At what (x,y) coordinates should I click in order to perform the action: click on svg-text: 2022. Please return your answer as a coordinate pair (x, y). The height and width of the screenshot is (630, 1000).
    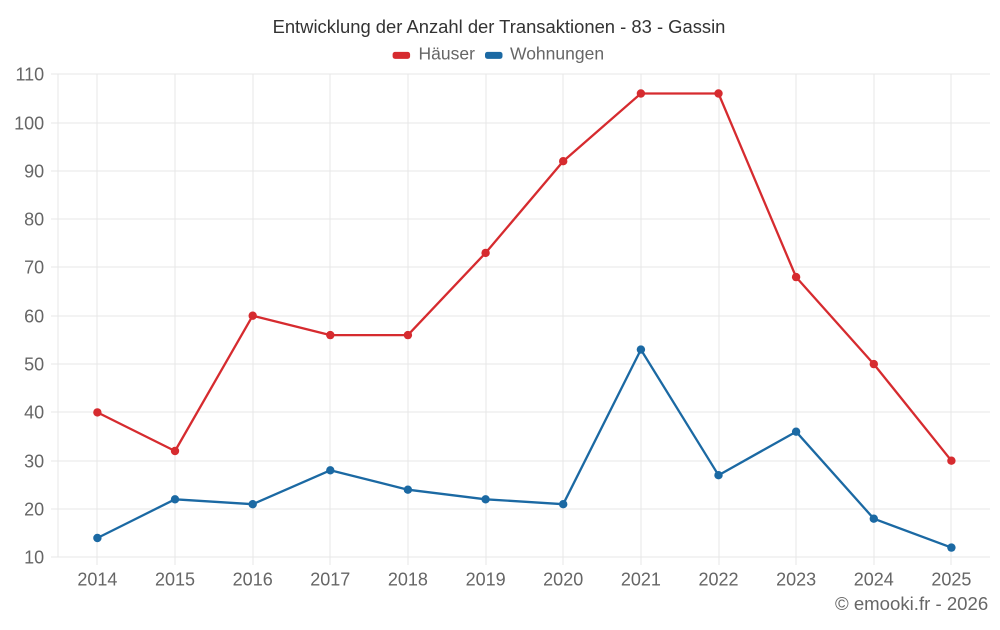
    Looking at the image, I should click on (718, 579).